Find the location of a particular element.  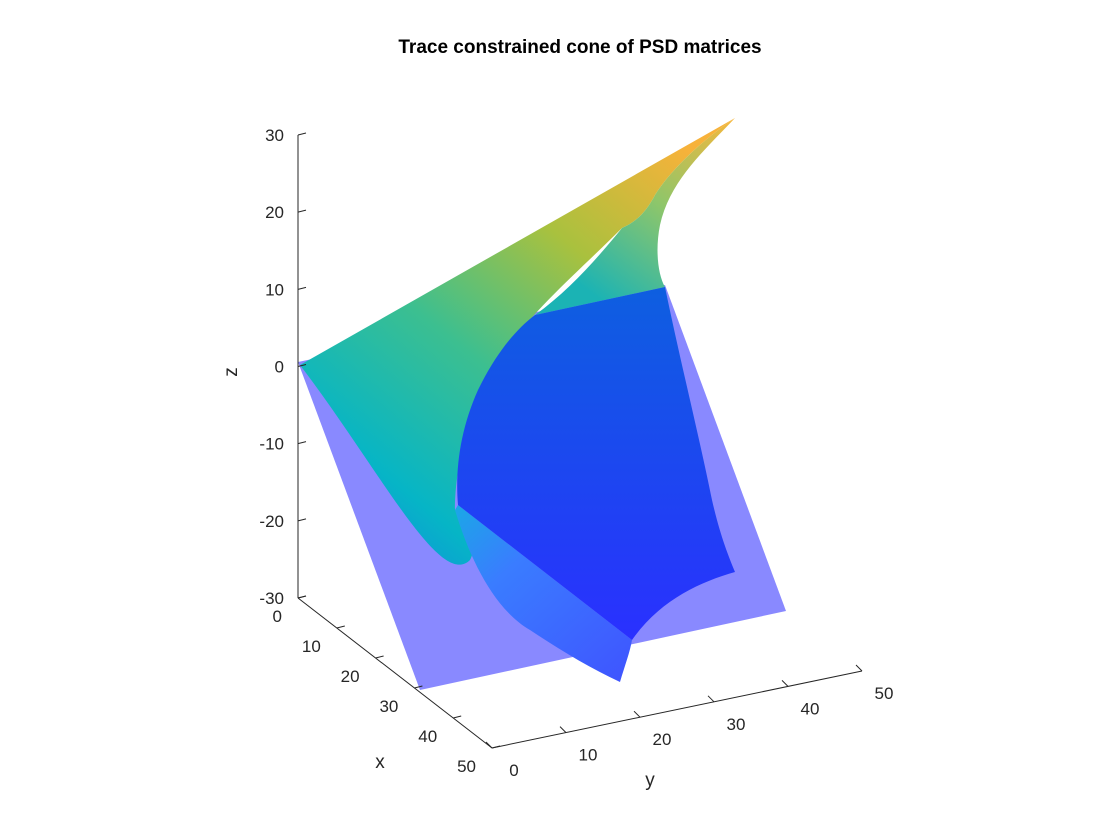

z-tick-label: -30 is located at coordinates (271, 598).